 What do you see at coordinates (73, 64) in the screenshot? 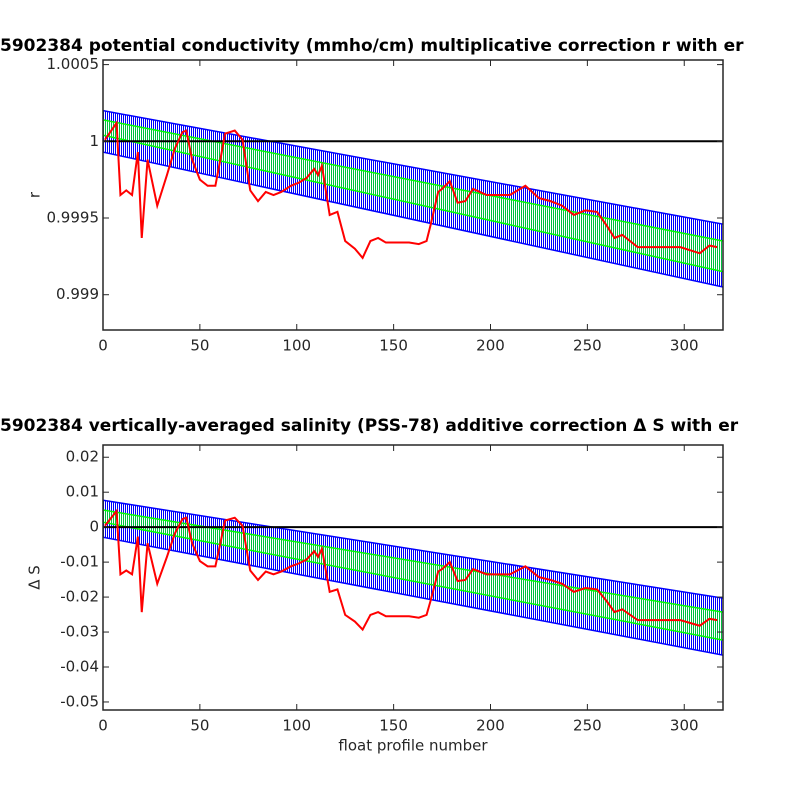
I see `y-tick-label: 1.0005` at bounding box center [73, 64].